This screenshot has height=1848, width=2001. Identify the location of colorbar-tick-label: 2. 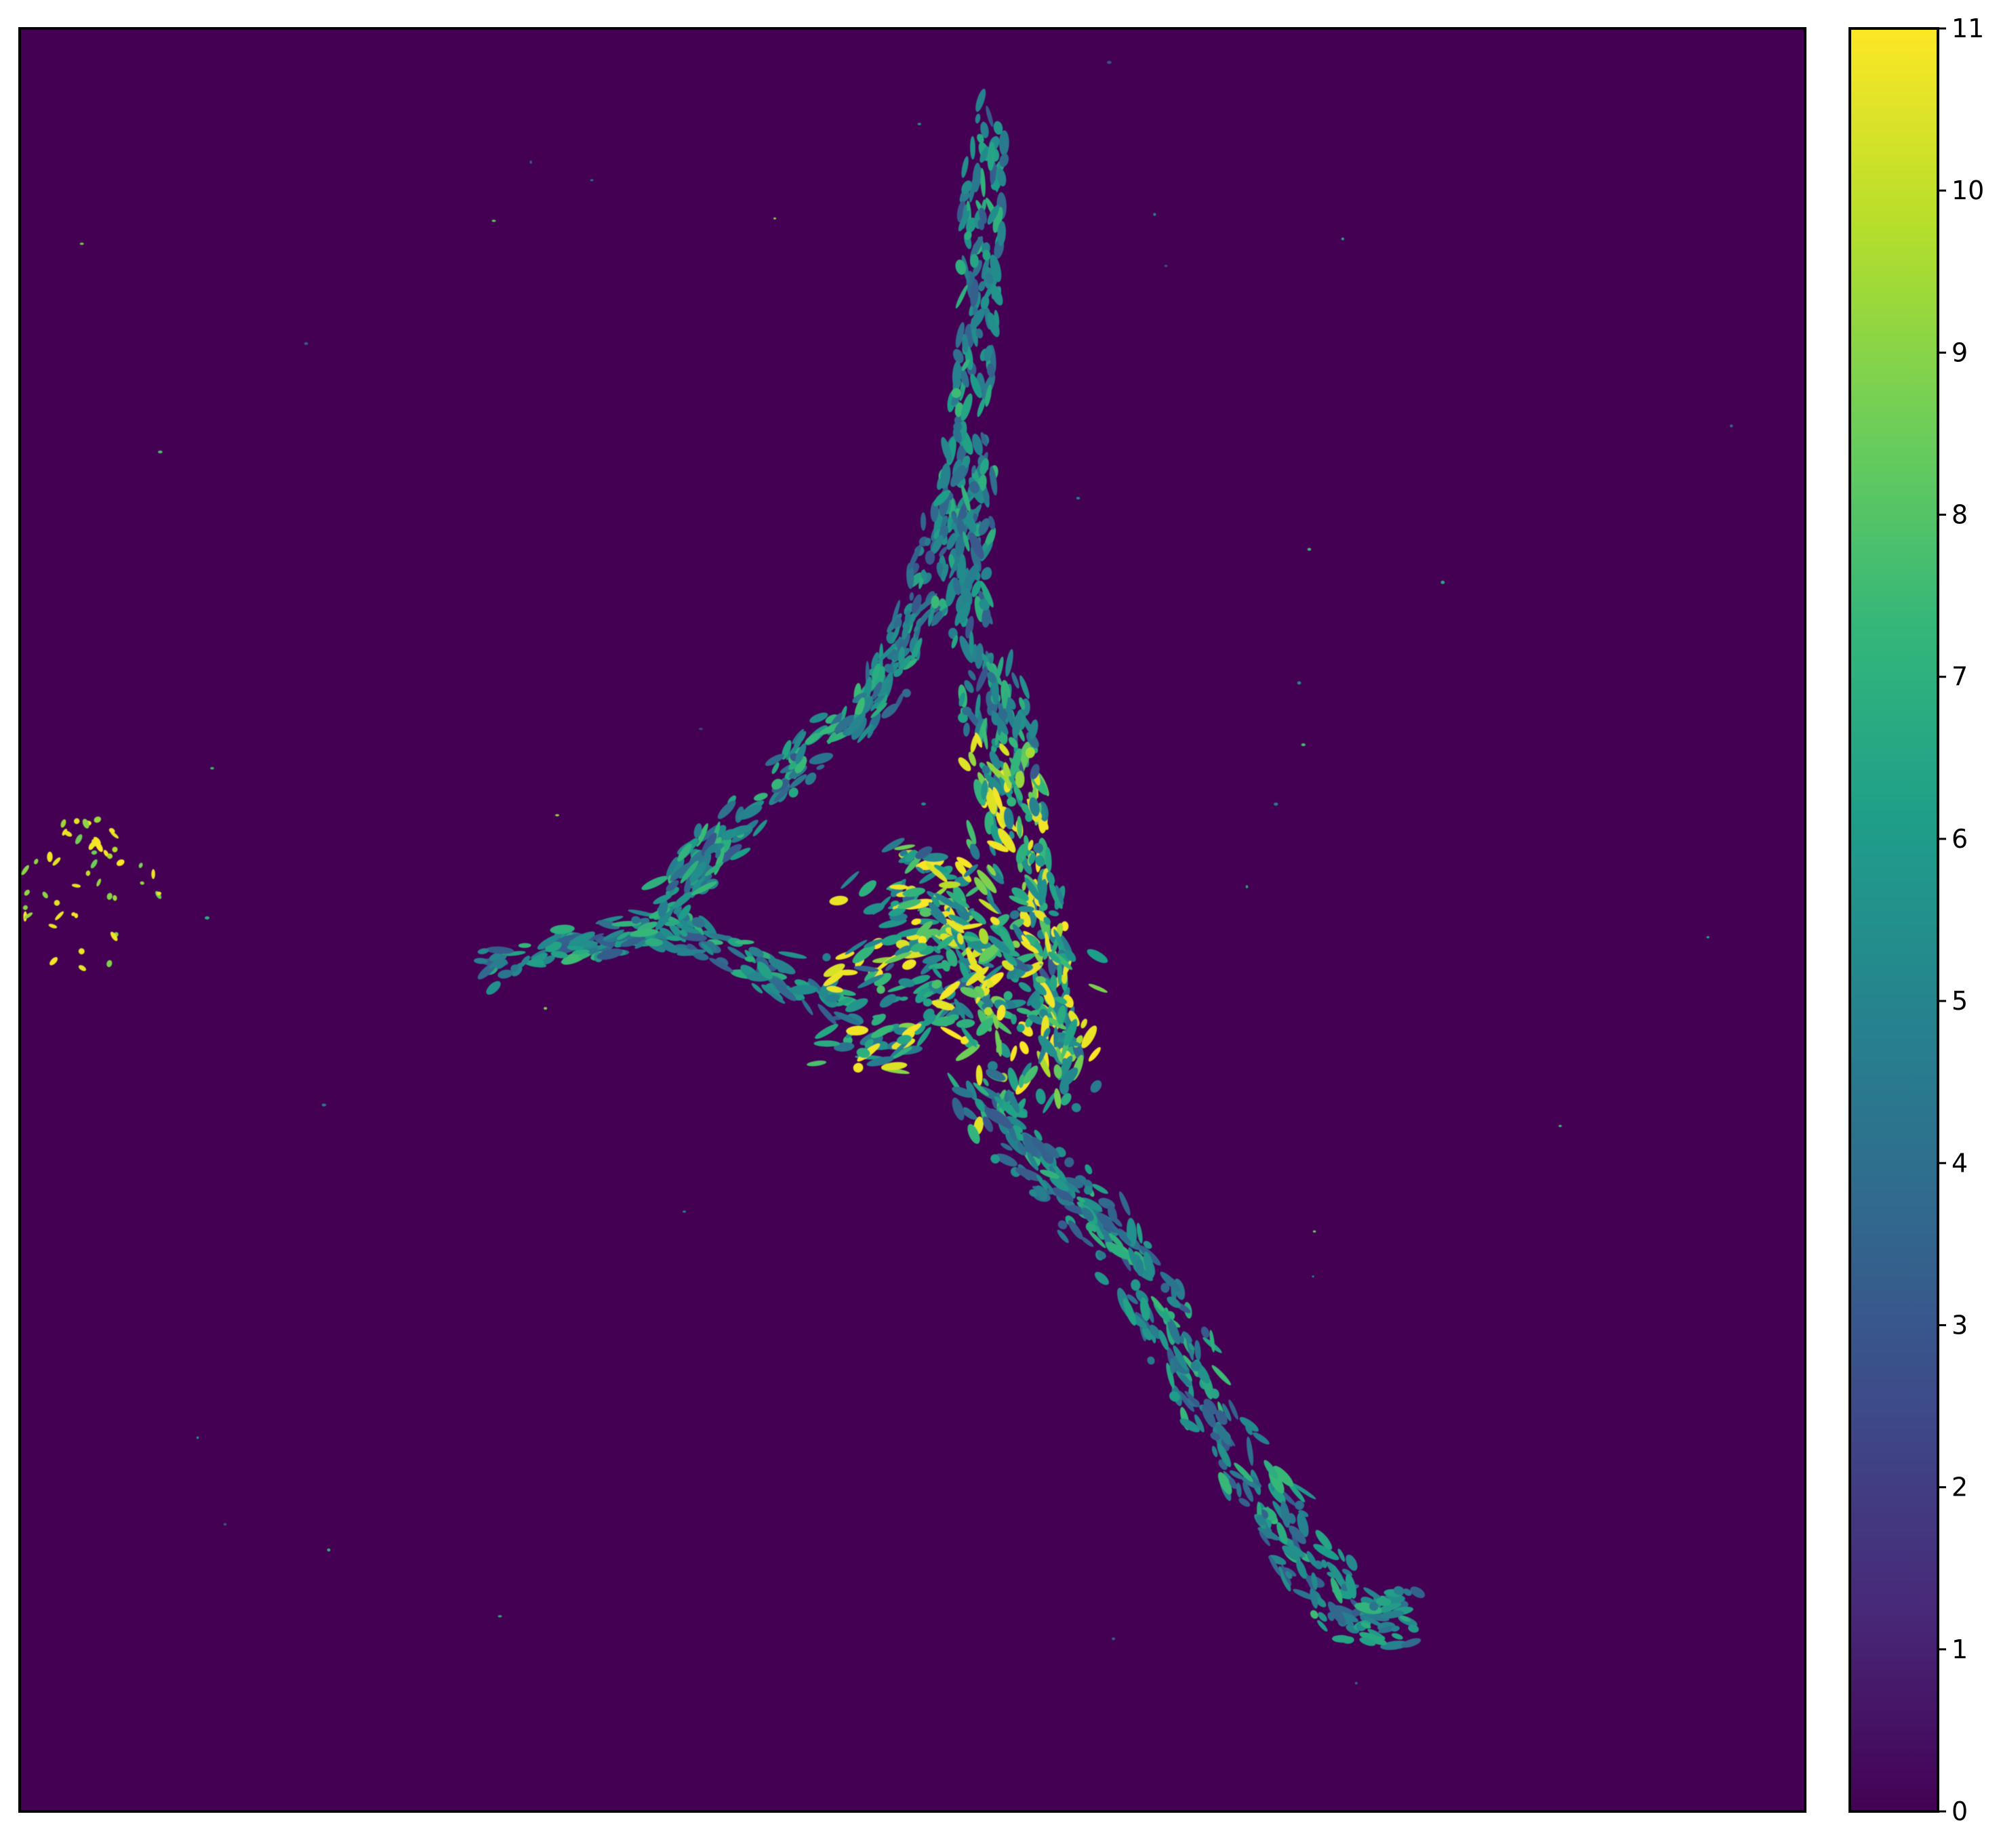
(1960, 1487).